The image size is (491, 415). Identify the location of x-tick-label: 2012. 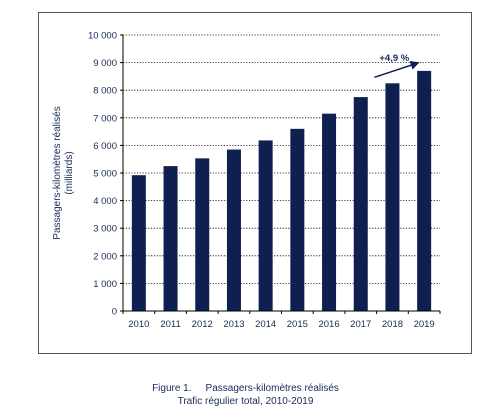
(202, 324).